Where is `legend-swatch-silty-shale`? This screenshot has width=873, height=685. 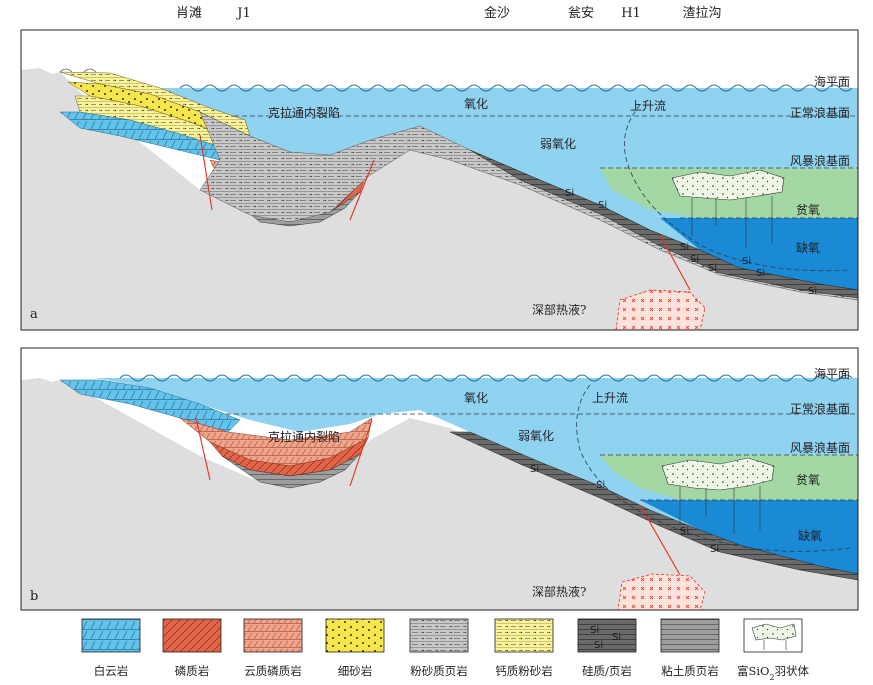
legend-swatch-silty-shale is located at coordinates (439, 635).